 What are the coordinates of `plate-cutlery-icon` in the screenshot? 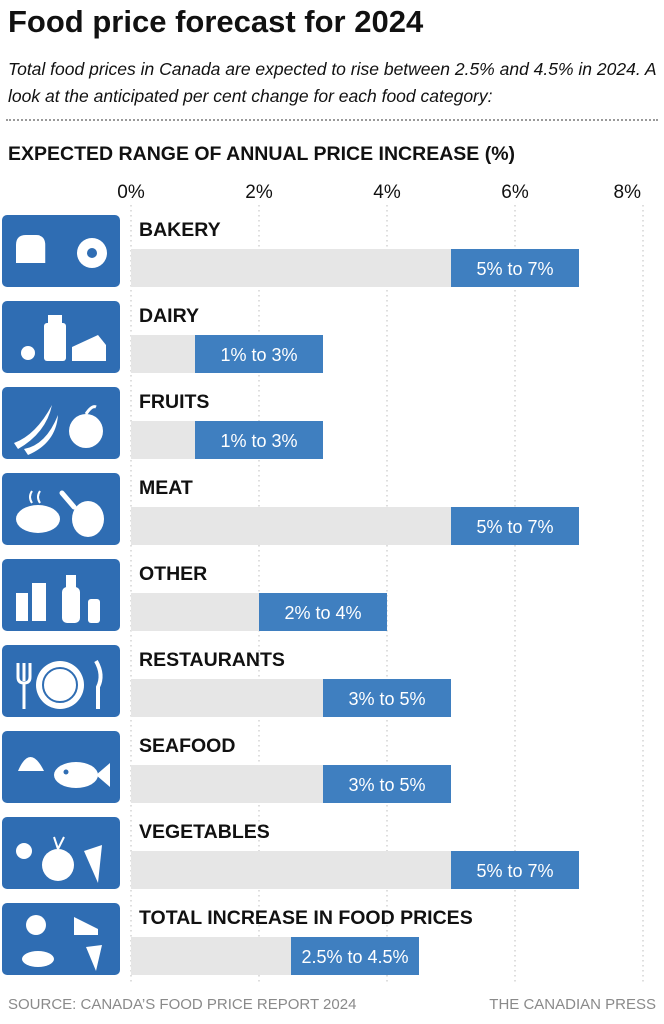 It's located at (61, 681).